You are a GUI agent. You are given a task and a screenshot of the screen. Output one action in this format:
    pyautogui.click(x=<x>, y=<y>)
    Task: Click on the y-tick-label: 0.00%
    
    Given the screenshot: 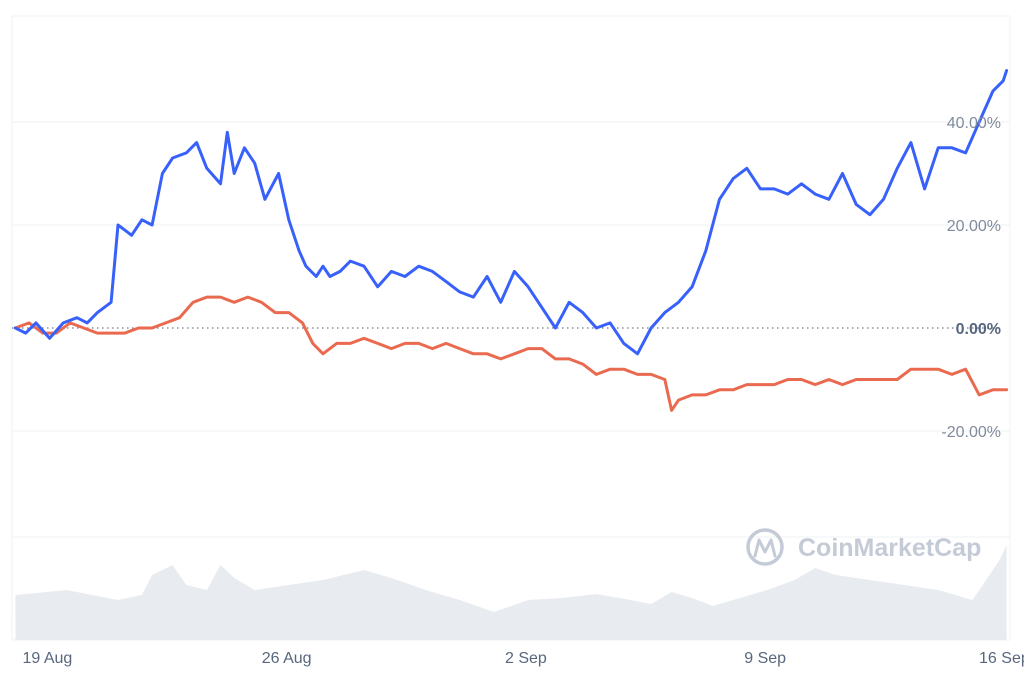 What is the action you would take?
    pyautogui.click(x=978, y=329)
    